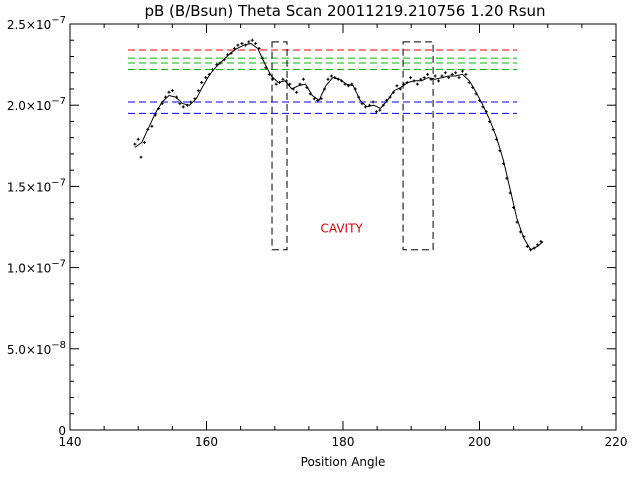  Describe the element at coordinates (479, 442) in the screenshot. I see `x-tick-label: 200` at that location.